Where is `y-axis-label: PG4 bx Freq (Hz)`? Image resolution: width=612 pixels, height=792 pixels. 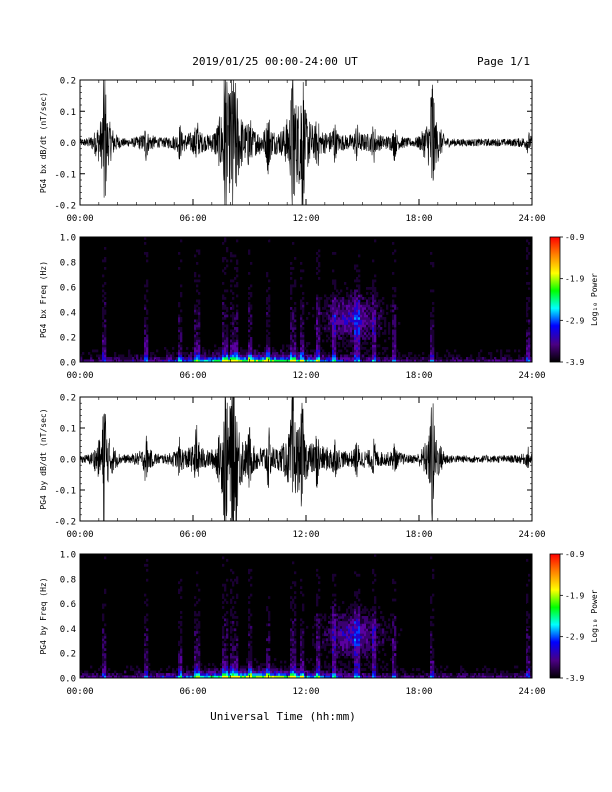
y-axis-label: PG4 bx Freq (Hz) is located at coordinates (43, 299).